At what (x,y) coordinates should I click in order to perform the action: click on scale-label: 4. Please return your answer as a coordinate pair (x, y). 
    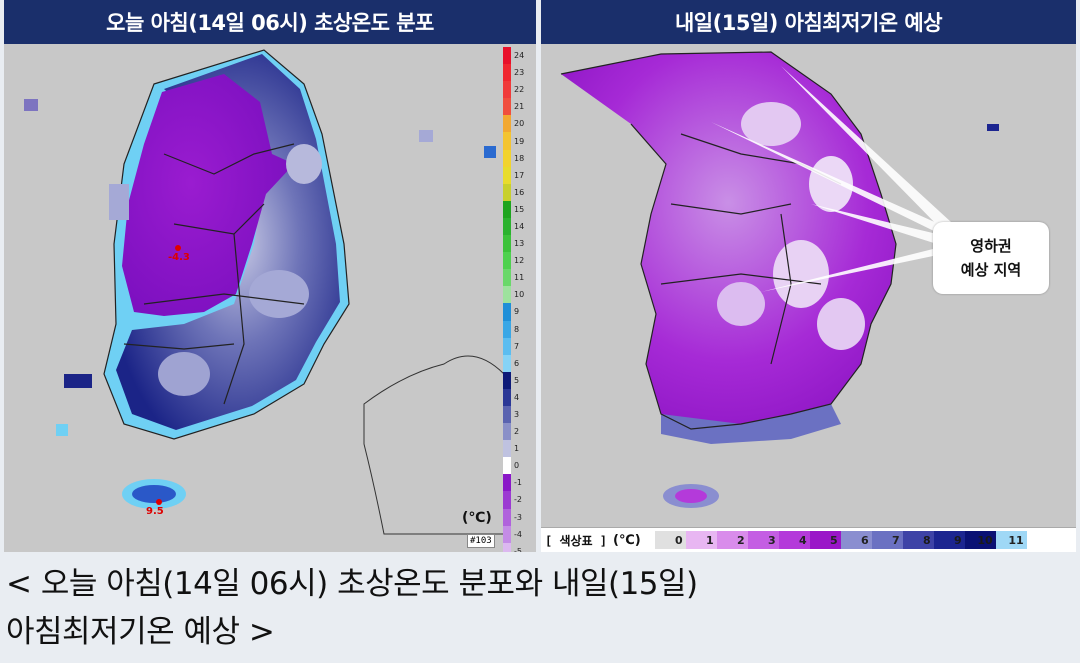
    Looking at the image, I should click on (517, 397).